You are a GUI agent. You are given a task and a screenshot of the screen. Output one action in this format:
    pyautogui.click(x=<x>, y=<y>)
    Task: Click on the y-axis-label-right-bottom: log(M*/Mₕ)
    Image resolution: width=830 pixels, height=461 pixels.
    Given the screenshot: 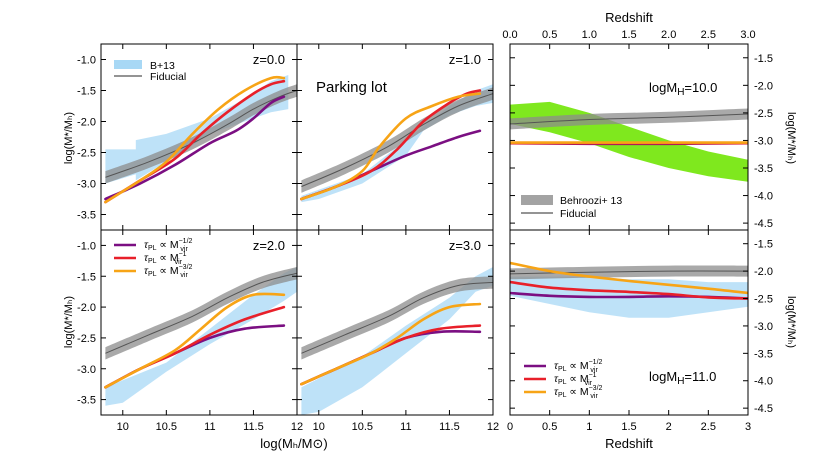 What is the action you would take?
    pyautogui.click(x=791, y=322)
    